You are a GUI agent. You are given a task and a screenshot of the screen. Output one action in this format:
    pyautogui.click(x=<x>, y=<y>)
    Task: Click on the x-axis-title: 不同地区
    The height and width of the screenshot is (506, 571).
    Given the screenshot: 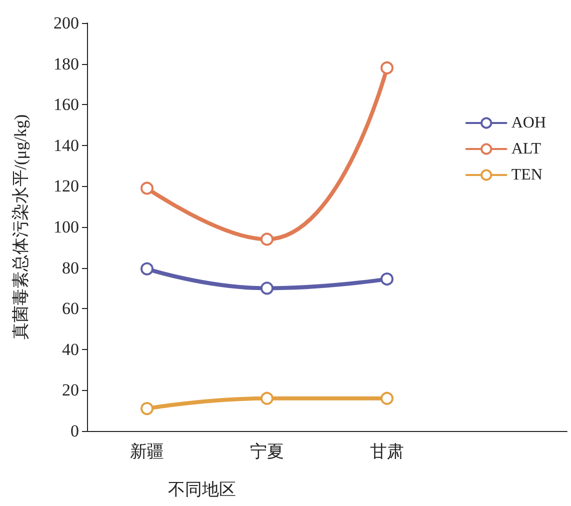 What is the action you would take?
    pyautogui.click(x=202, y=489)
    